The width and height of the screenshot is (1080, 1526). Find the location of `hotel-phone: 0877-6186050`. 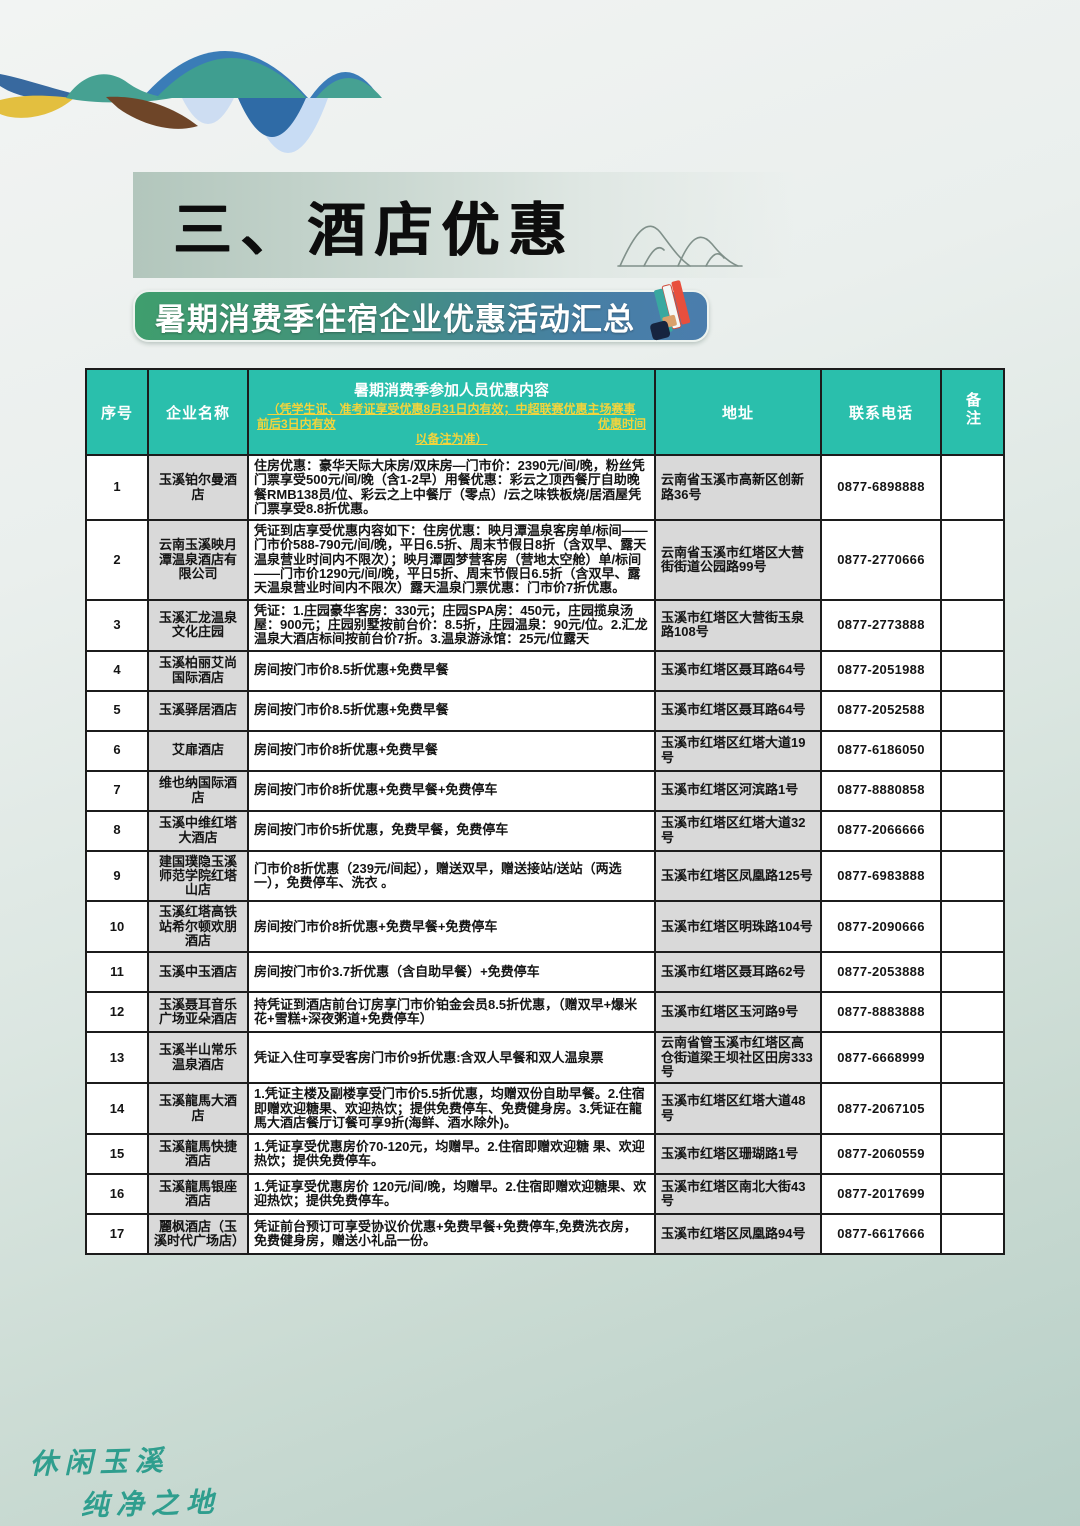

hotel-phone: 0877-6186050 is located at coordinates (881, 750).